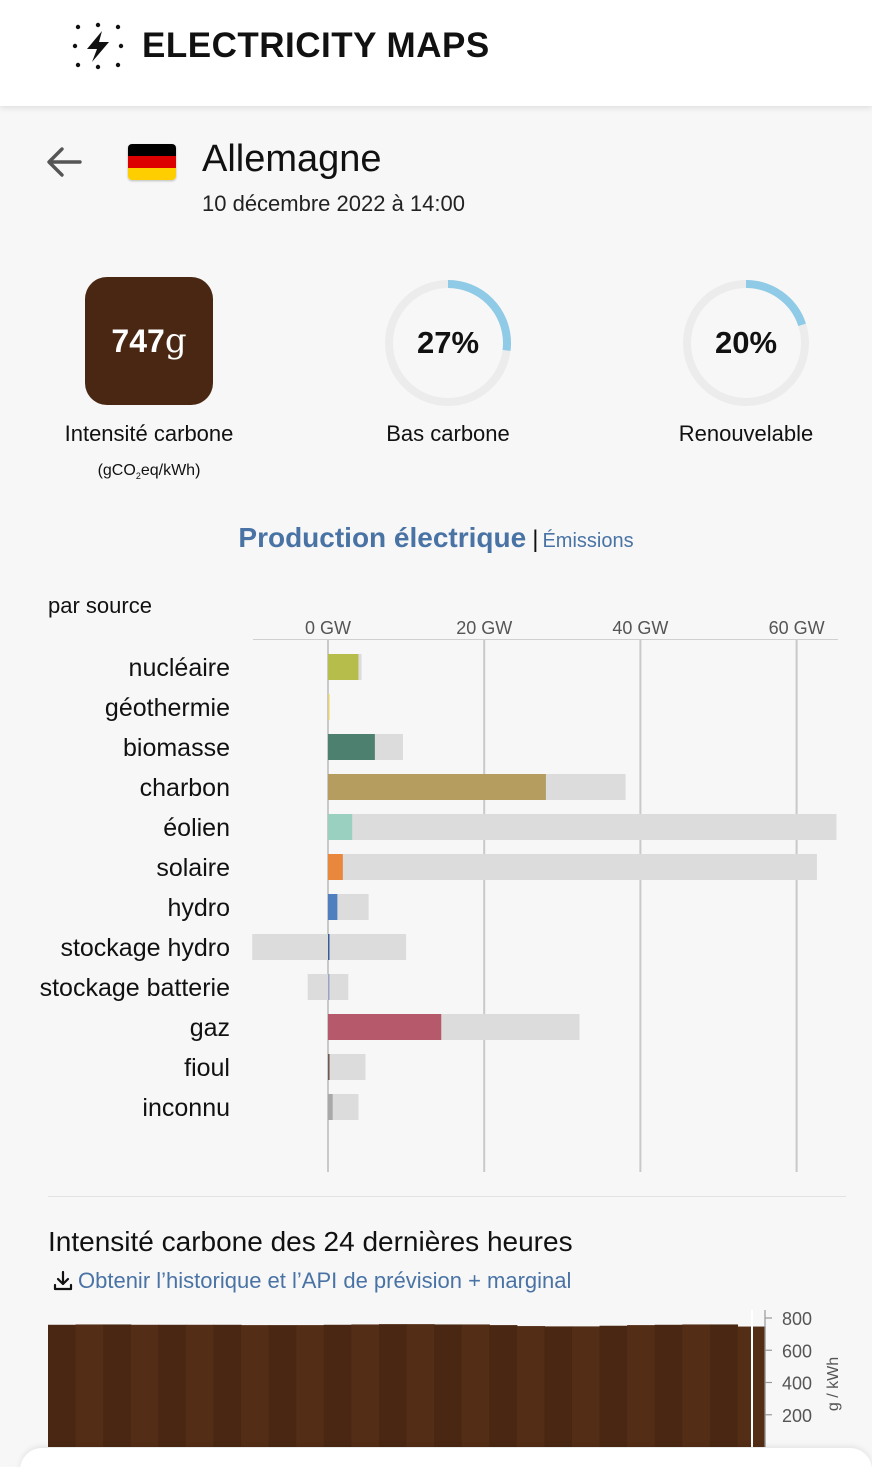 The height and width of the screenshot is (1467, 872). I want to click on source-row: éolien, so click(500, 828).